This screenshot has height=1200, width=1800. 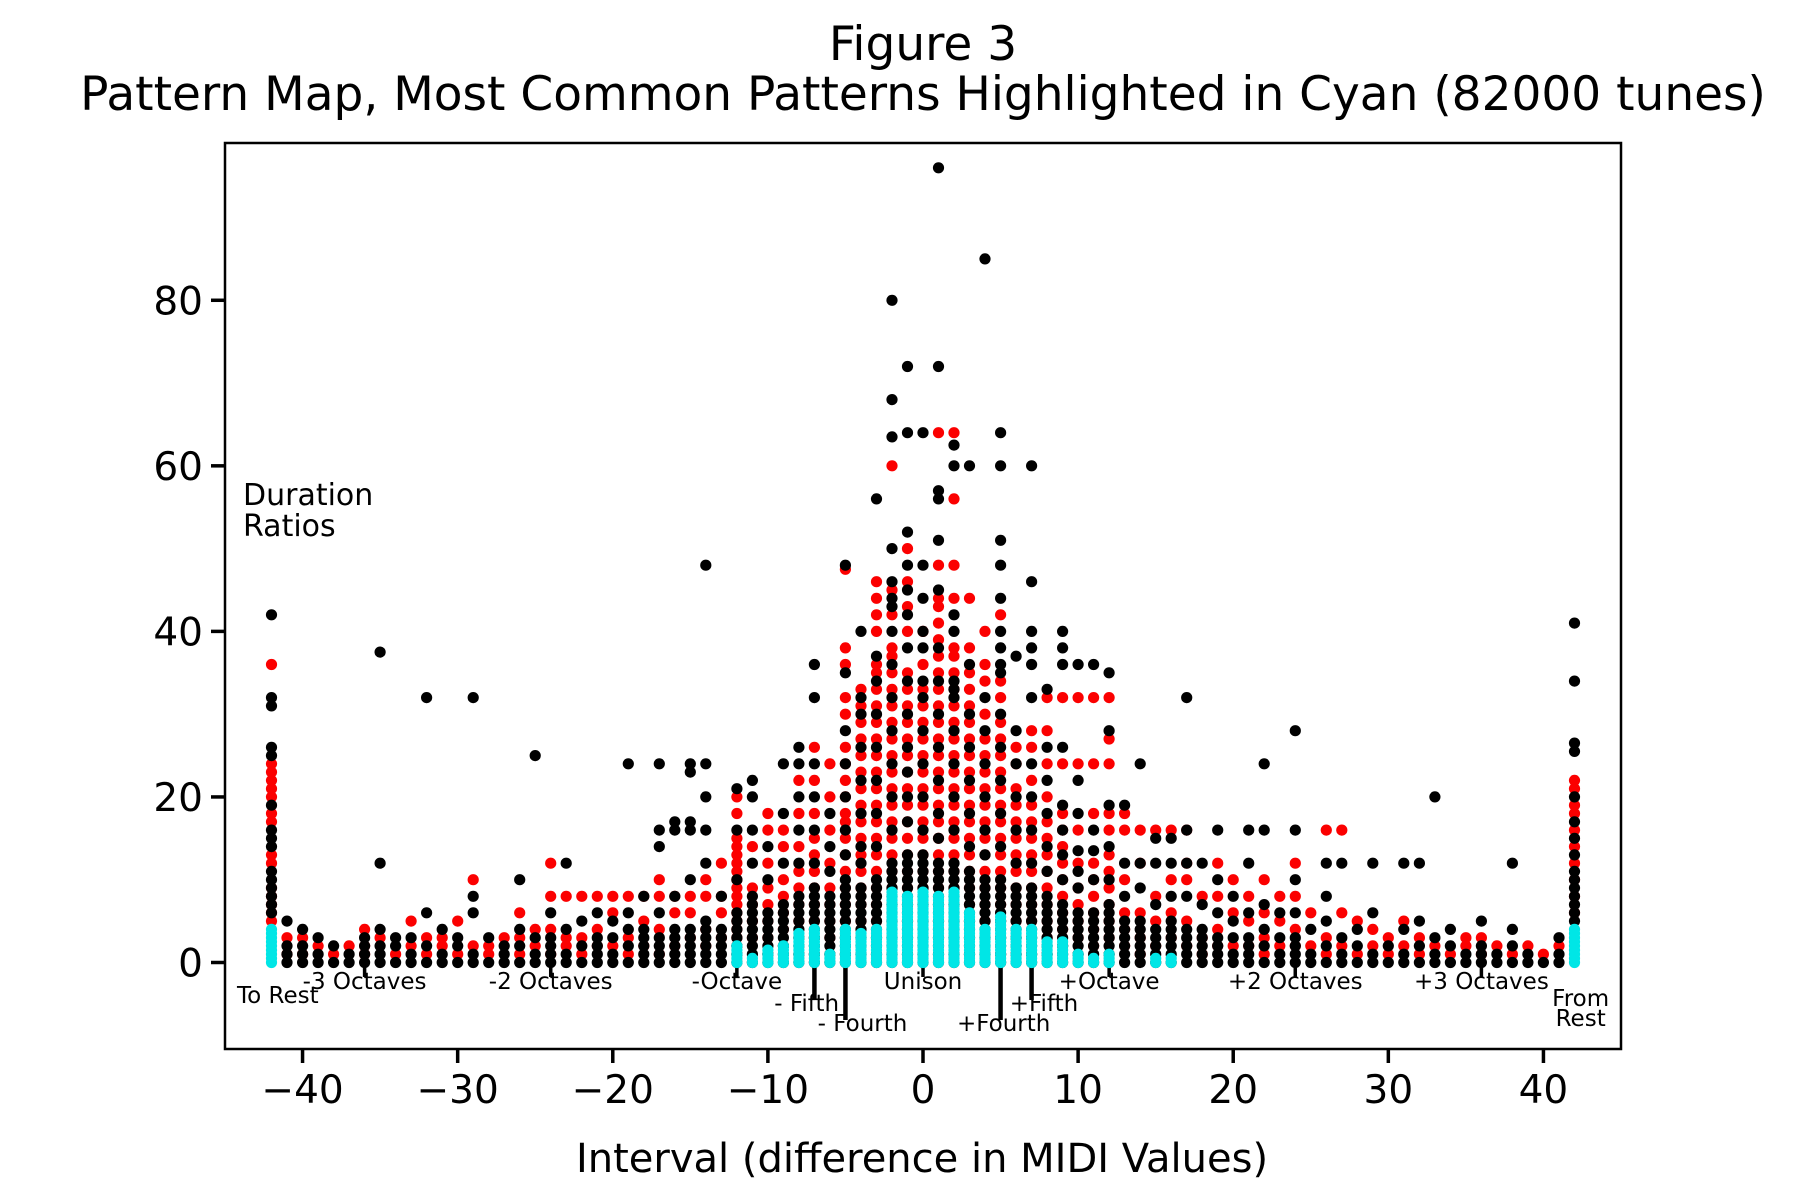 What do you see at coordinates (1003, 1024) in the screenshot?
I see `interval-annotation-label: +Fourth` at bounding box center [1003, 1024].